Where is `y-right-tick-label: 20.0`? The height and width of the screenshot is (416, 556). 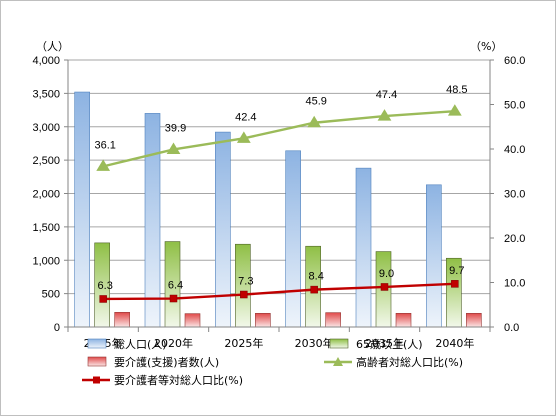
y-right-tick-label: 20.0 is located at coordinates (514, 239).